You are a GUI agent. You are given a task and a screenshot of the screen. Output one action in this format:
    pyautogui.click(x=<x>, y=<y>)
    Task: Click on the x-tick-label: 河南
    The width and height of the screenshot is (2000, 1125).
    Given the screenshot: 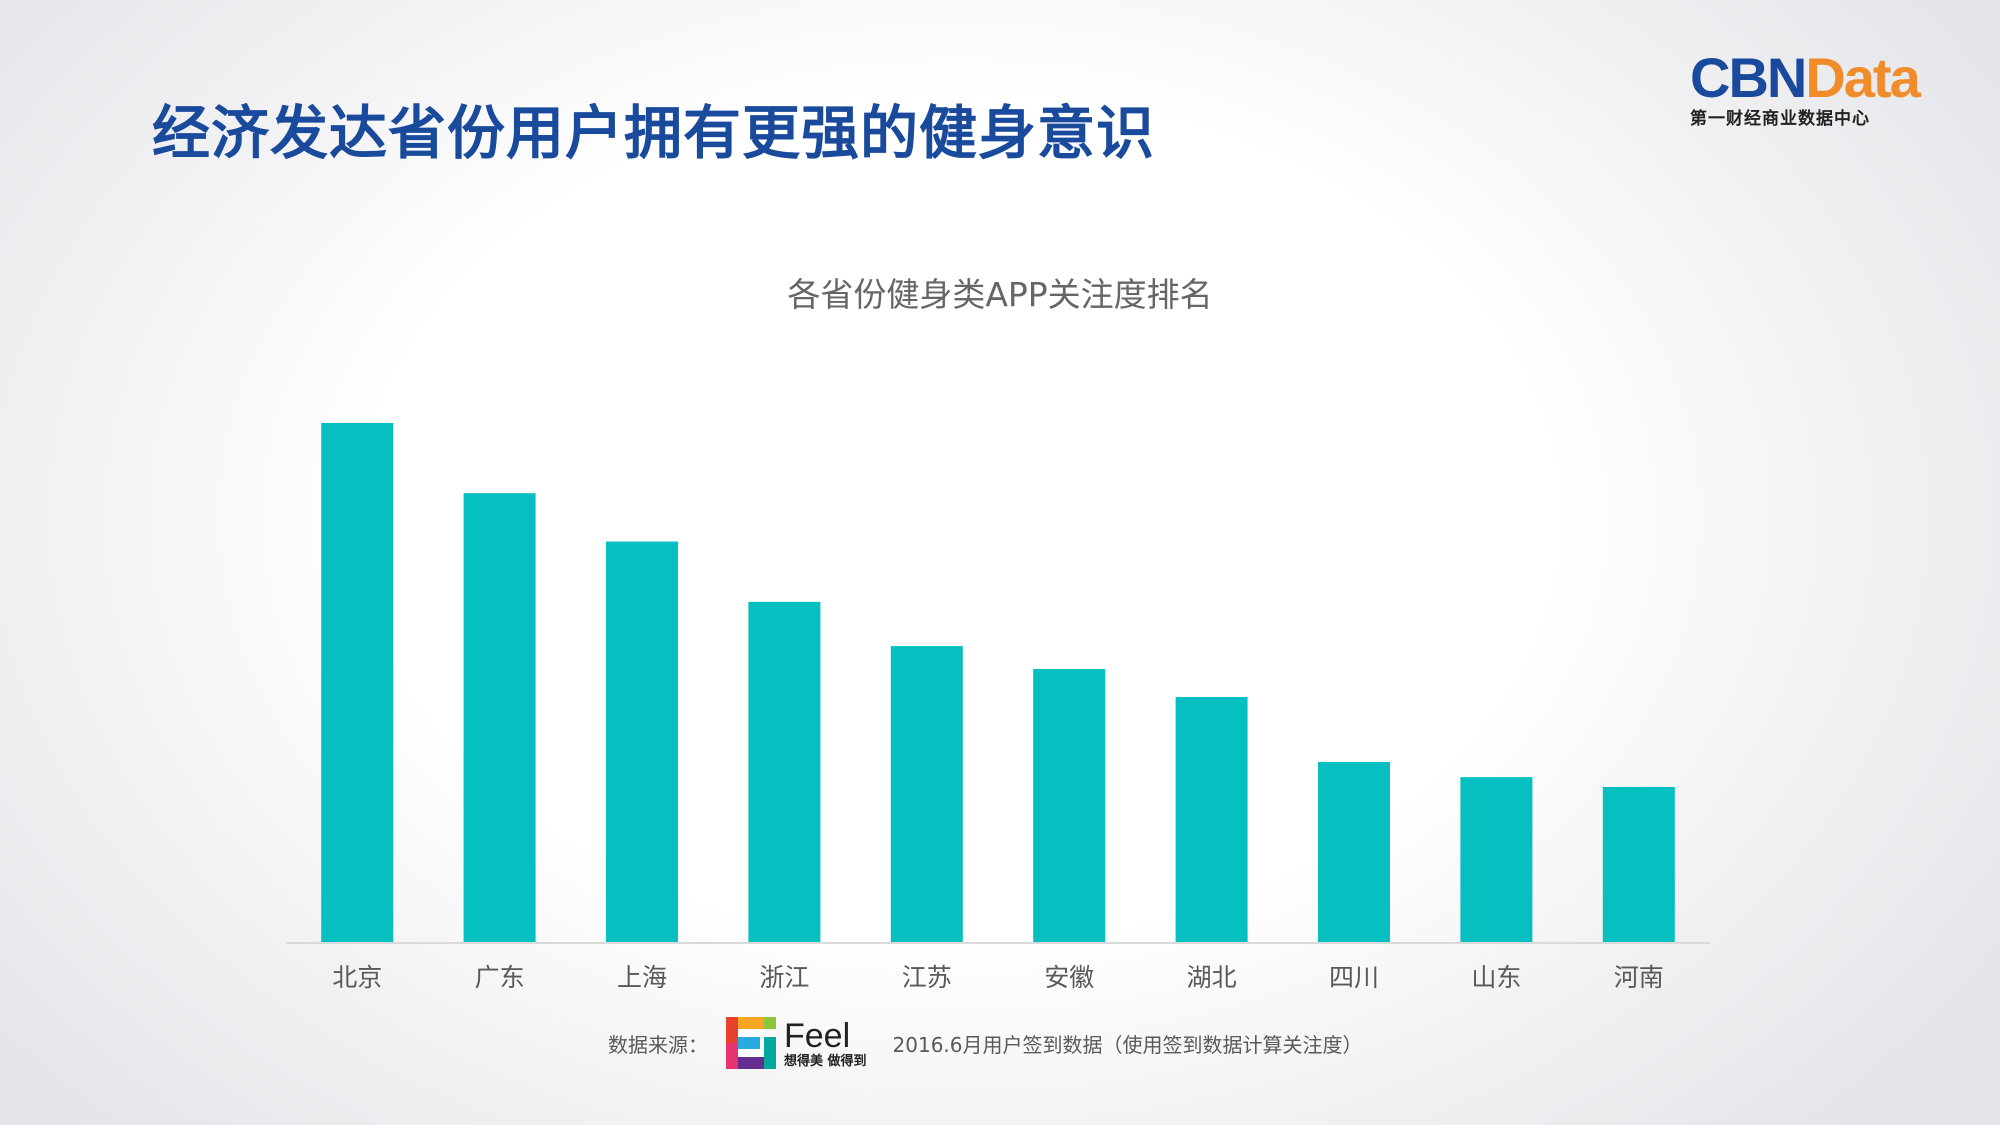 What is the action you would take?
    pyautogui.click(x=1639, y=977)
    